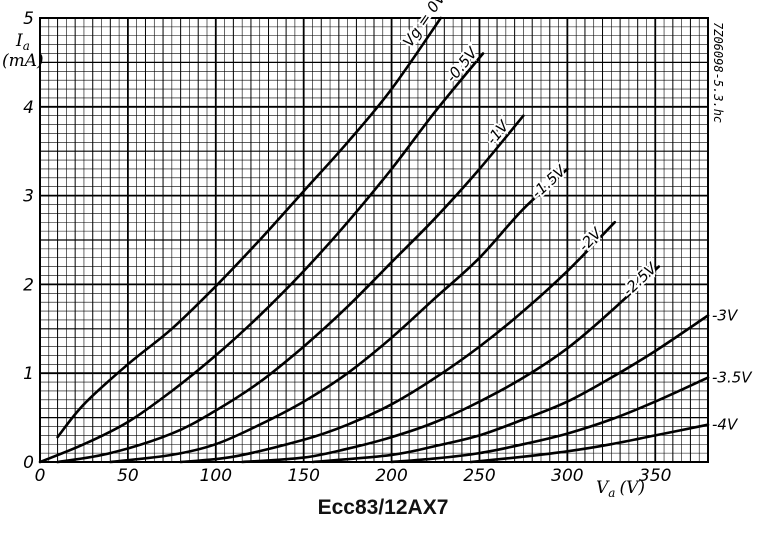 The height and width of the screenshot is (536, 766). I want to click on y-tick-label: 1, so click(28, 374).